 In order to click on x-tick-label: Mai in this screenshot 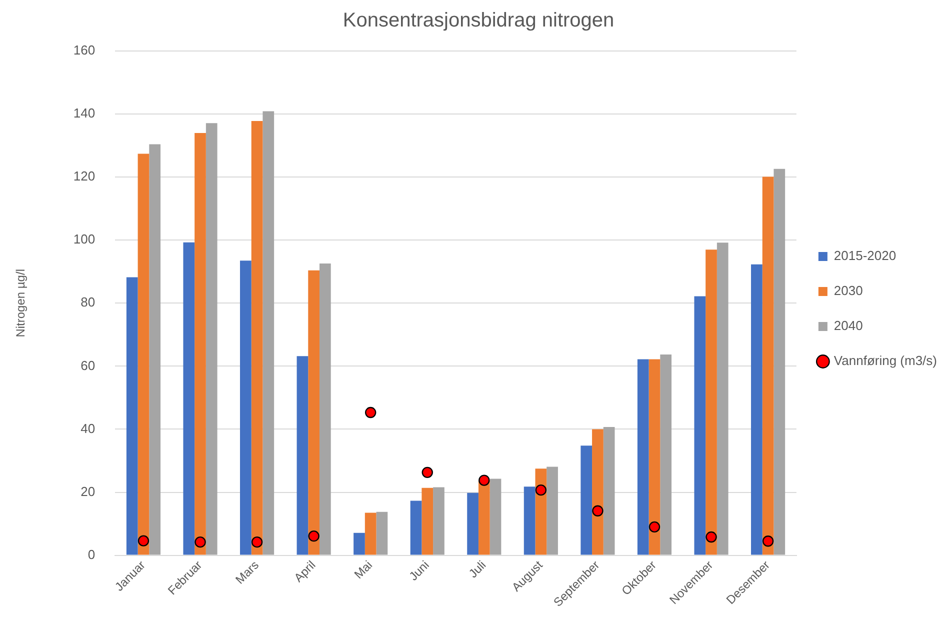, I will do `click(363, 570)`.